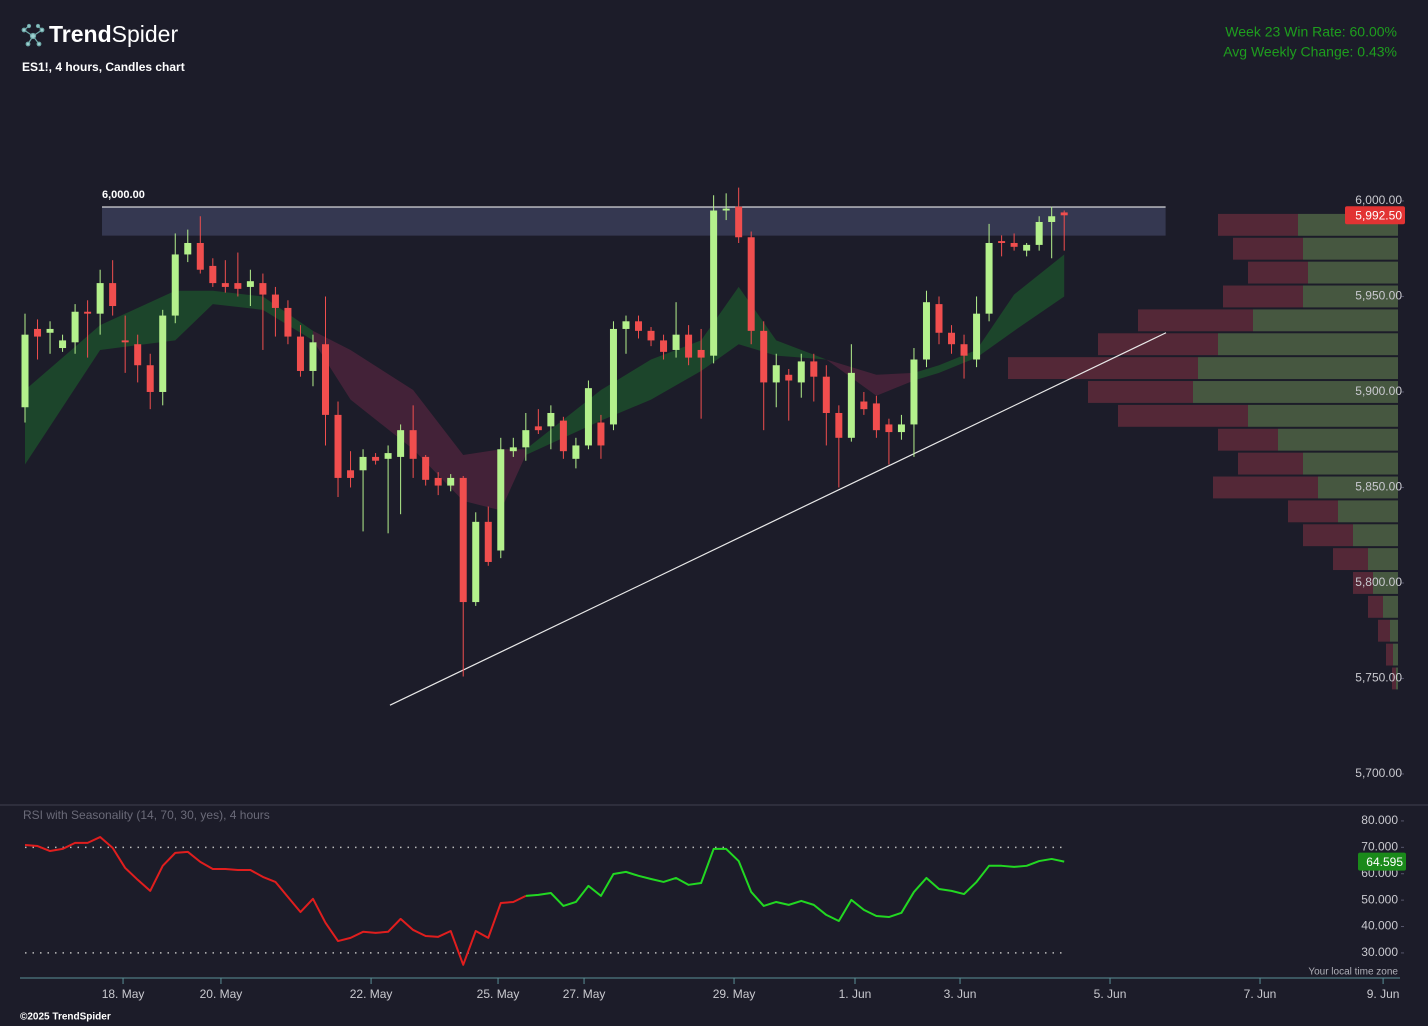 The height and width of the screenshot is (1026, 1428). Describe the element at coordinates (1375, 215) in the screenshot. I see `last-price-box` at that location.